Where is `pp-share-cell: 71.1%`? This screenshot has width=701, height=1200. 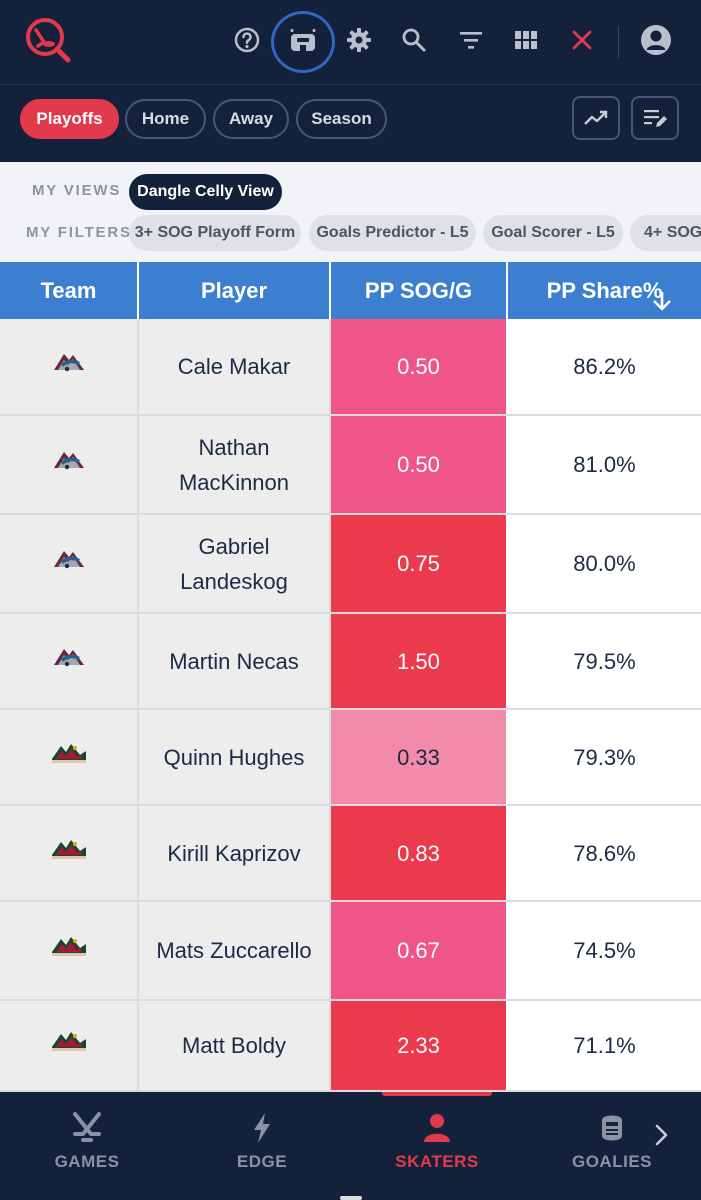 pp-share-cell: 71.1% is located at coordinates (604, 1045).